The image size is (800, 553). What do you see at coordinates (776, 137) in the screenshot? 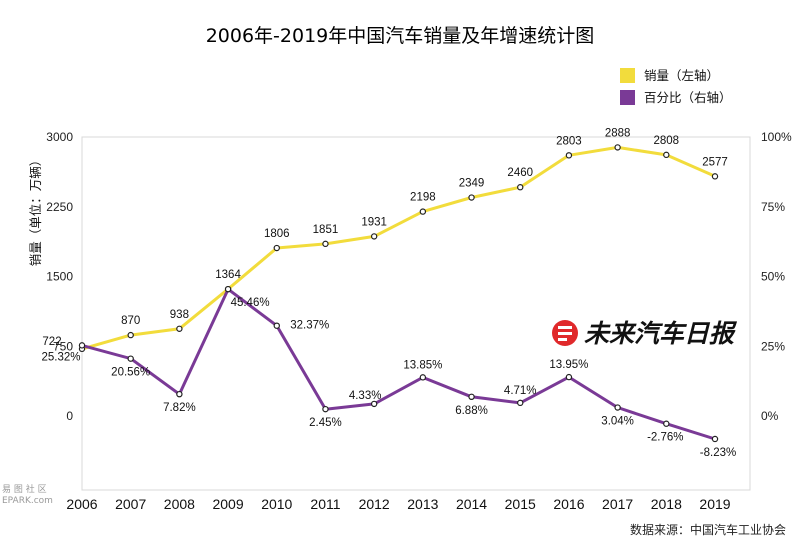
I see `y-tick-right: 100%` at bounding box center [776, 137].